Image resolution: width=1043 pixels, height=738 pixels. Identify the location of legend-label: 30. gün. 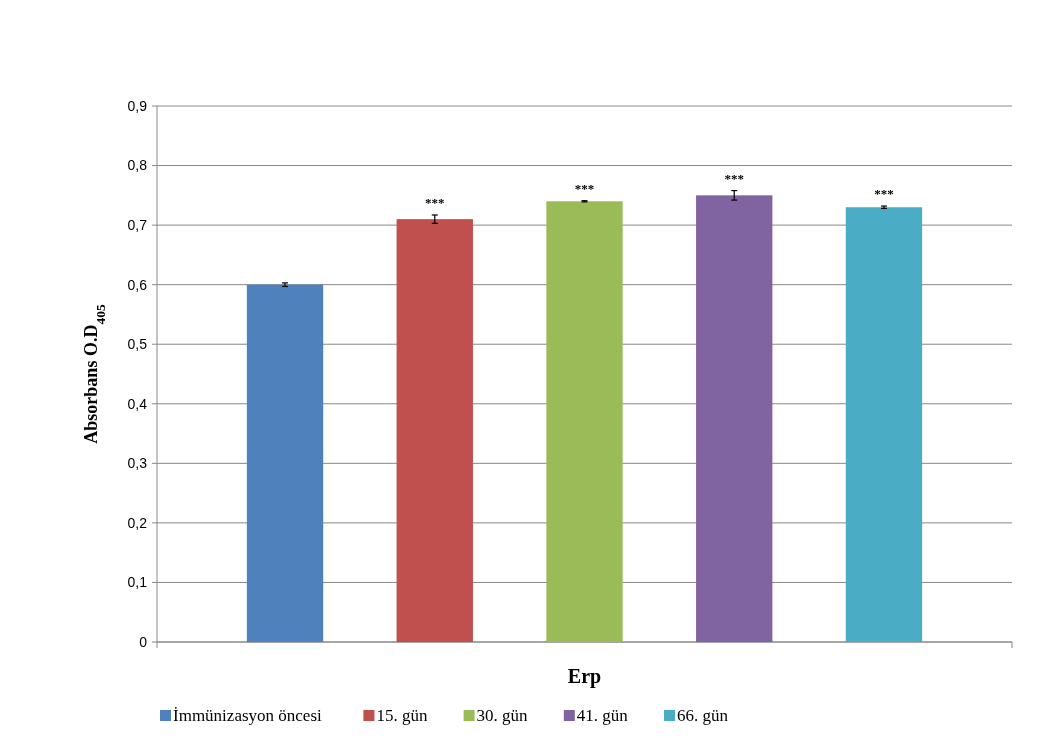
(502, 715).